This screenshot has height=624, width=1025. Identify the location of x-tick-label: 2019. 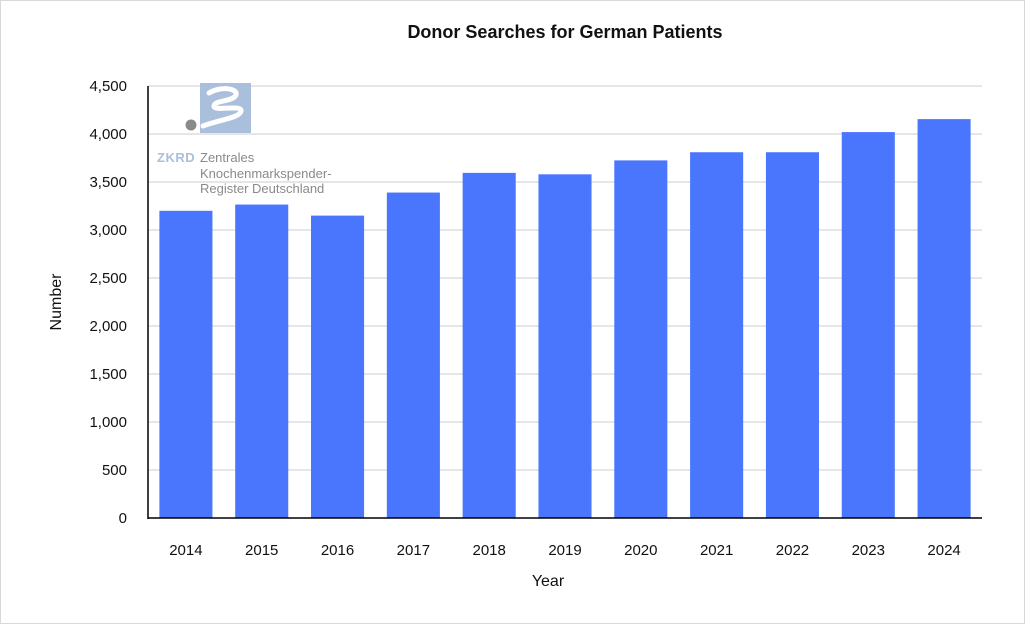
(564, 550).